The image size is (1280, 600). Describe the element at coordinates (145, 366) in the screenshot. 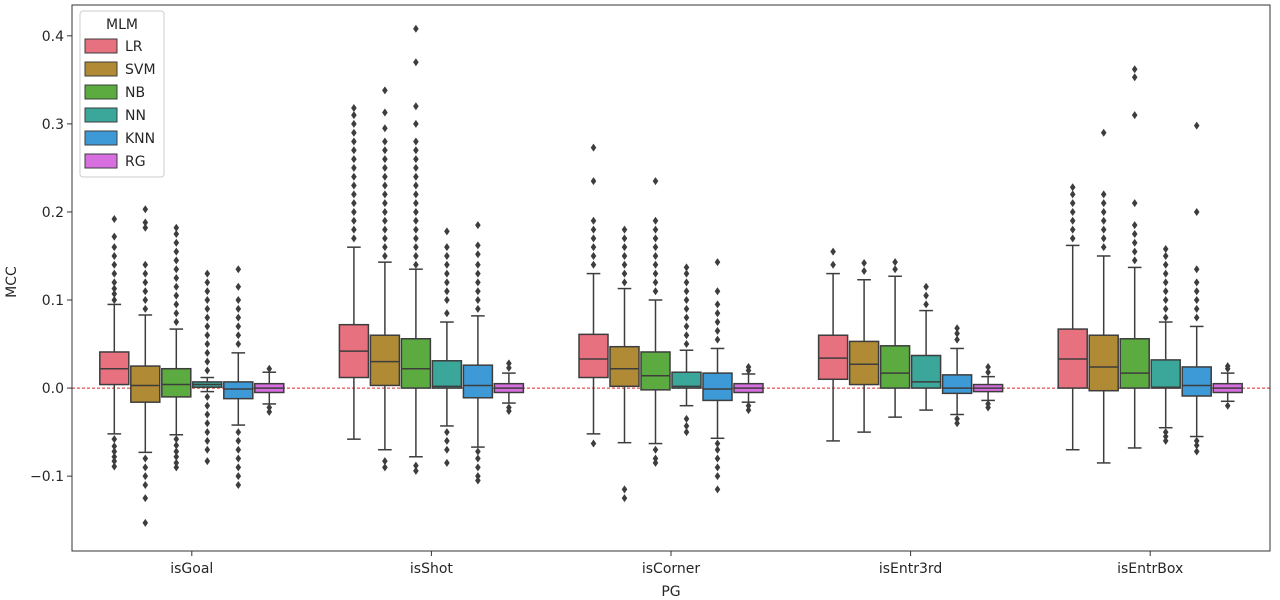

I see `box-isGoal-SVM` at that location.